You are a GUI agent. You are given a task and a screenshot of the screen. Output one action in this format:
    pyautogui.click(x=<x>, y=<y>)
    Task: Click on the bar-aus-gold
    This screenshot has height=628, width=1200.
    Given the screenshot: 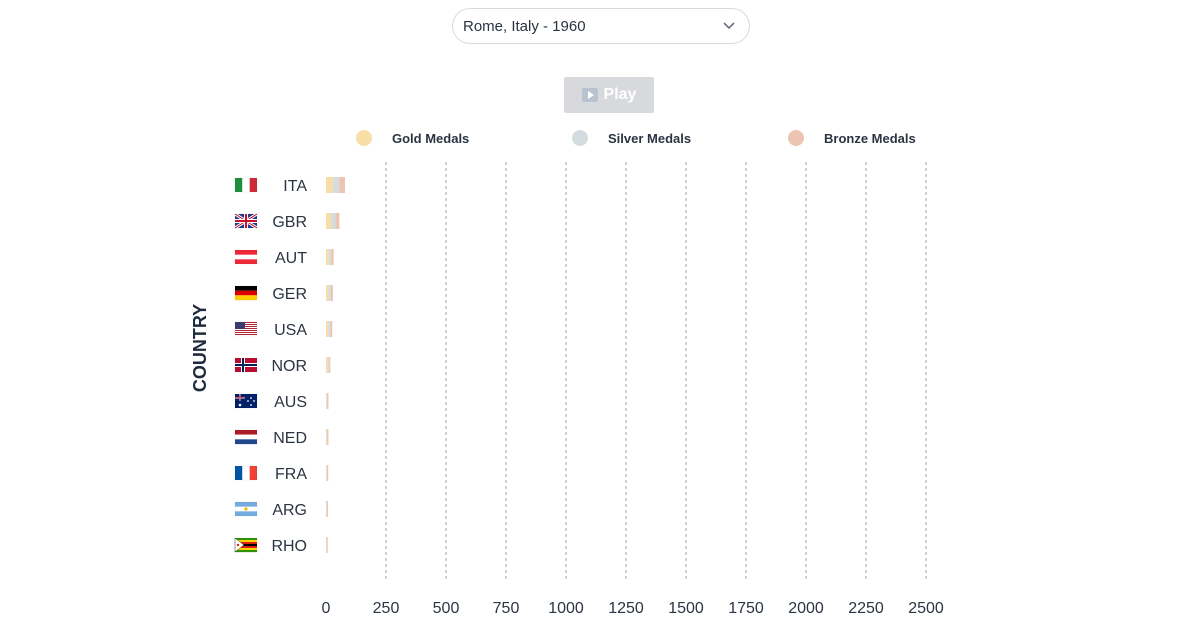 What is the action you would take?
    pyautogui.click(x=326, y=401)
    